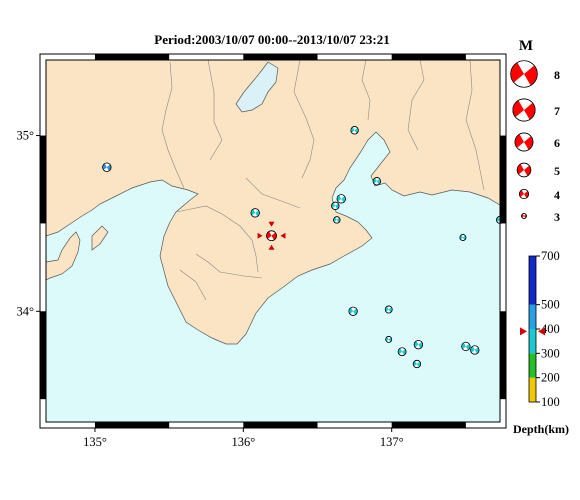 This screenshot has height=500, width=580. I want to click on magnitude-legend-item: 3, so click(540, 217).